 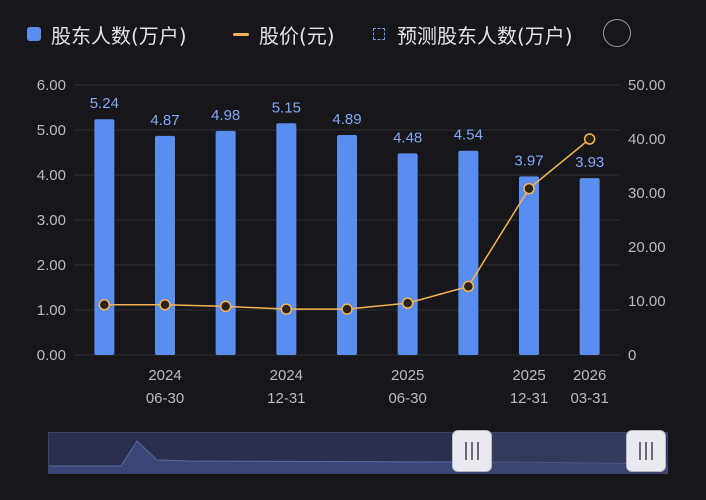 What do you see at coordinates (617, 33) in the screenshot?
I see `circle-toggle-button` at bounding box center [617, 33].